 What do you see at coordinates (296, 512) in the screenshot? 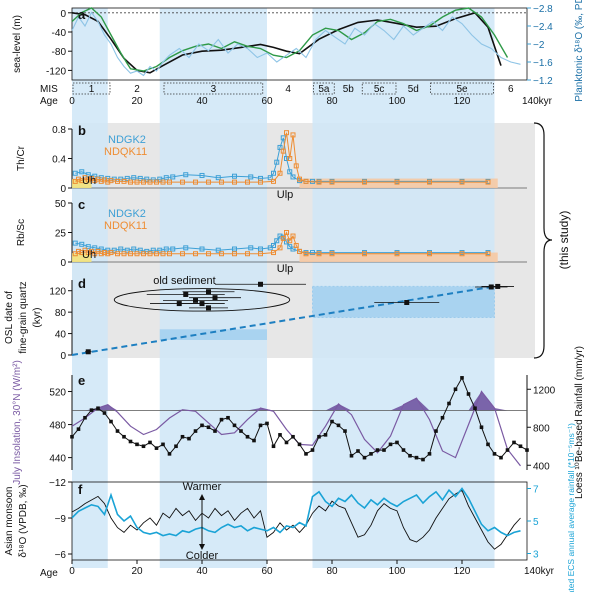
I see `series-ecs-rainfall` at bounding box center [296, 512].